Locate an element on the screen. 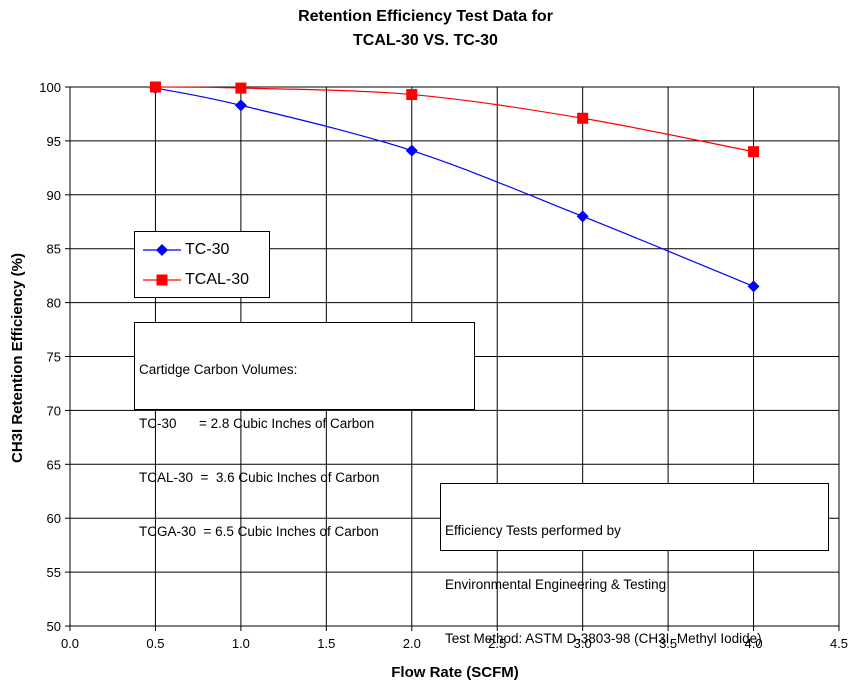 This screenshot has height=686, width=851. chart-title-line-1: Retention Efficiency Test Data for is located at coordinates (425, 16).